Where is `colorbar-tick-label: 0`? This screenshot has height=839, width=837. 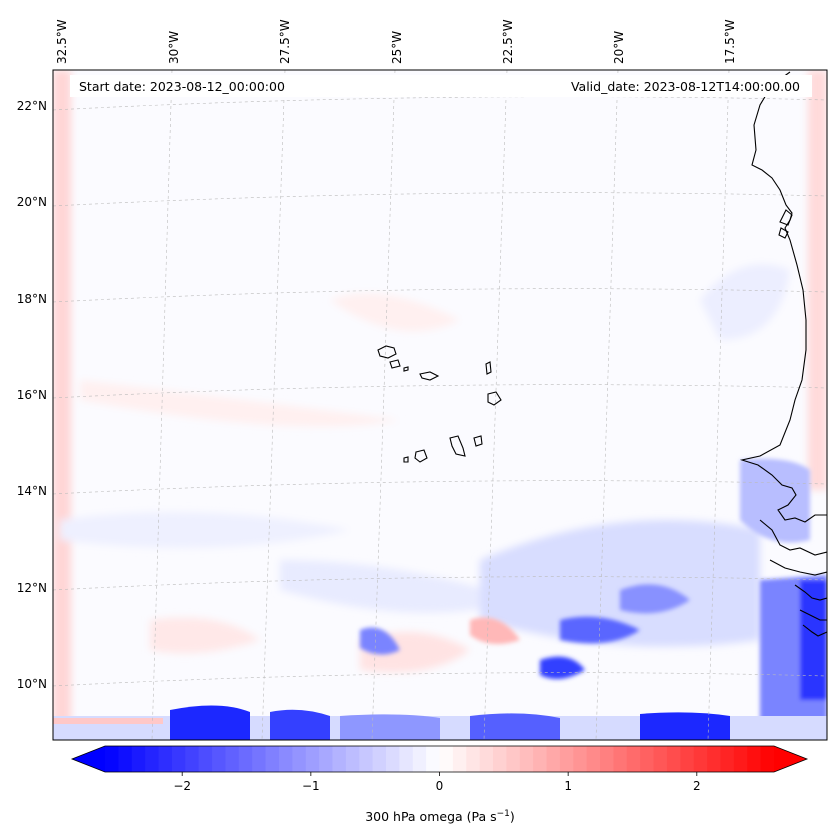 colorbar-tick-label: 0 is located at coordinates (440, 786).